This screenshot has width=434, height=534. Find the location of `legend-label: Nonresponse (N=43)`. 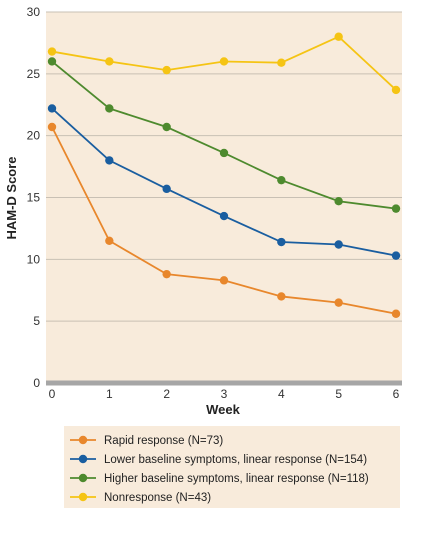

legend-label: Nonresponse (N=43) is located at coordinates (157, 498).